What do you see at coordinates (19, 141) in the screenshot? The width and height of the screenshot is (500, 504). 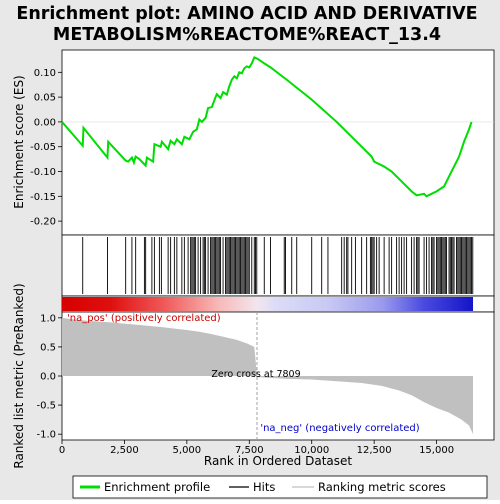 I see `es-y-axis-label: Enrichment score (ES)` at bounding box center [19, 141].